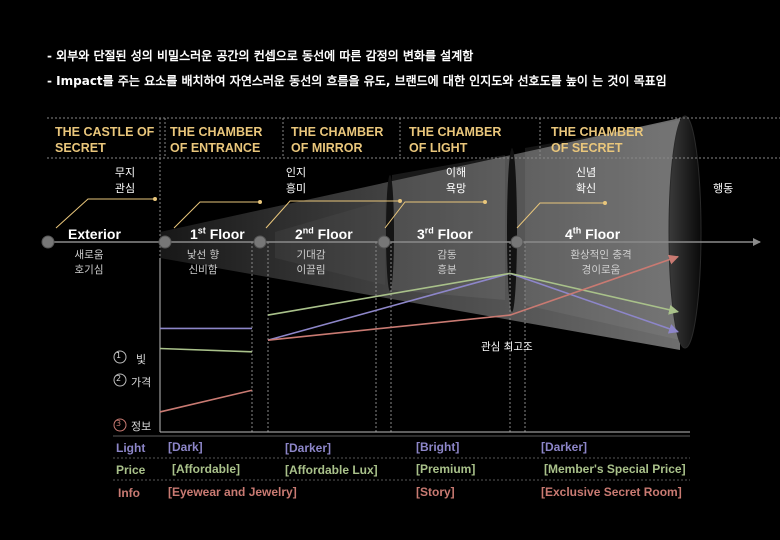 The height and width of the screenshot is (540, 780). I want to click on chamber-mirror-title: THE CHAMBER OF MIRROR, so click(337, 140).